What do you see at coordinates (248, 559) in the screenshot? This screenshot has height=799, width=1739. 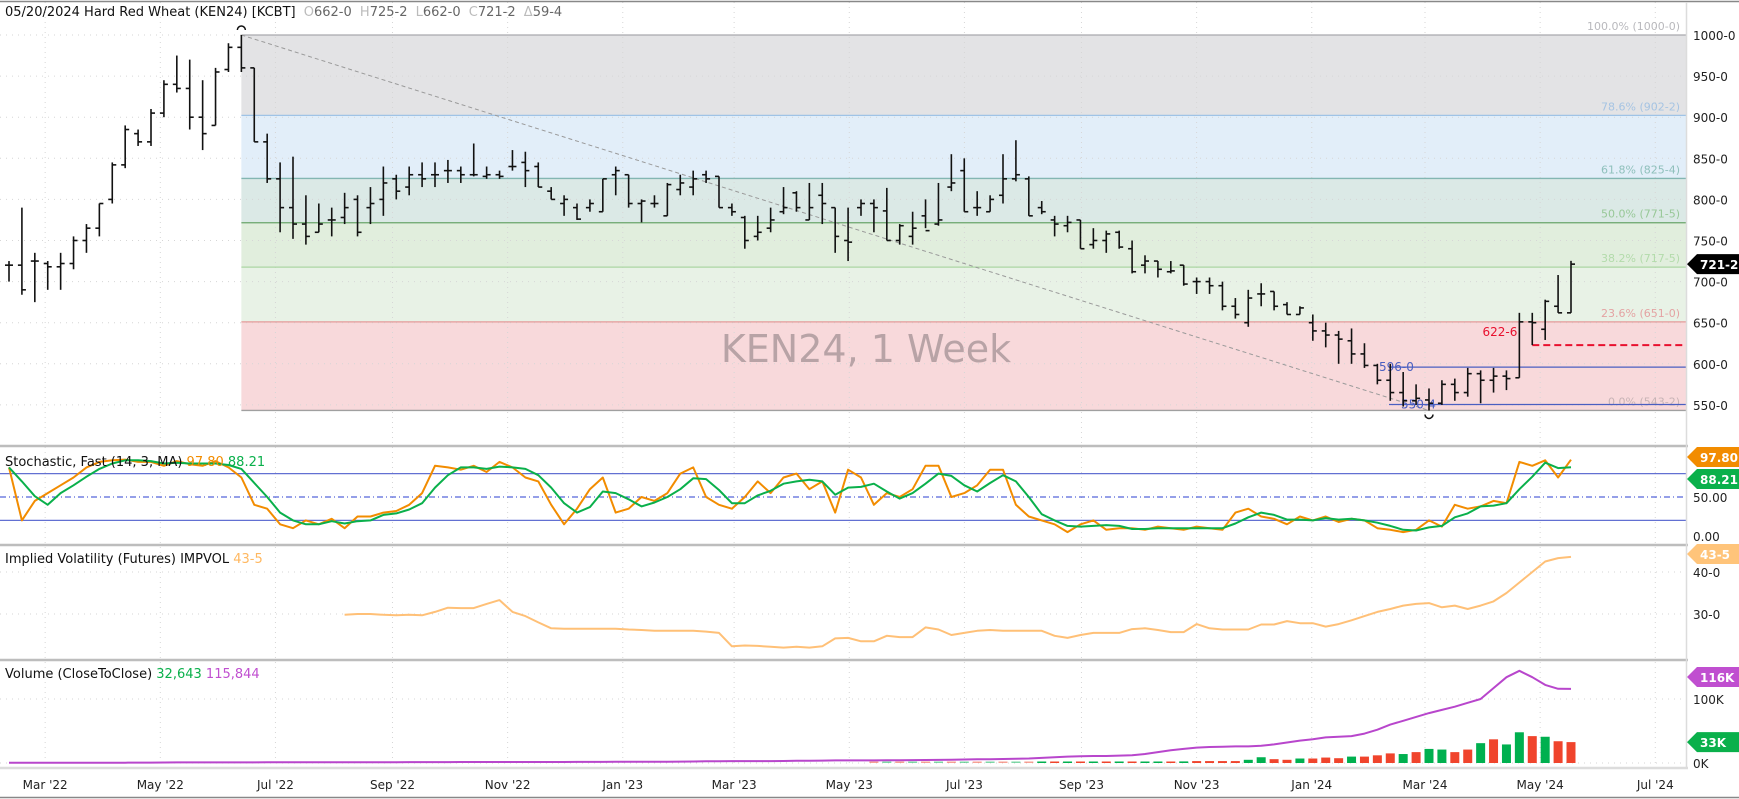 I see `impvol-value: 43-5` at bounding box center [248, 559].